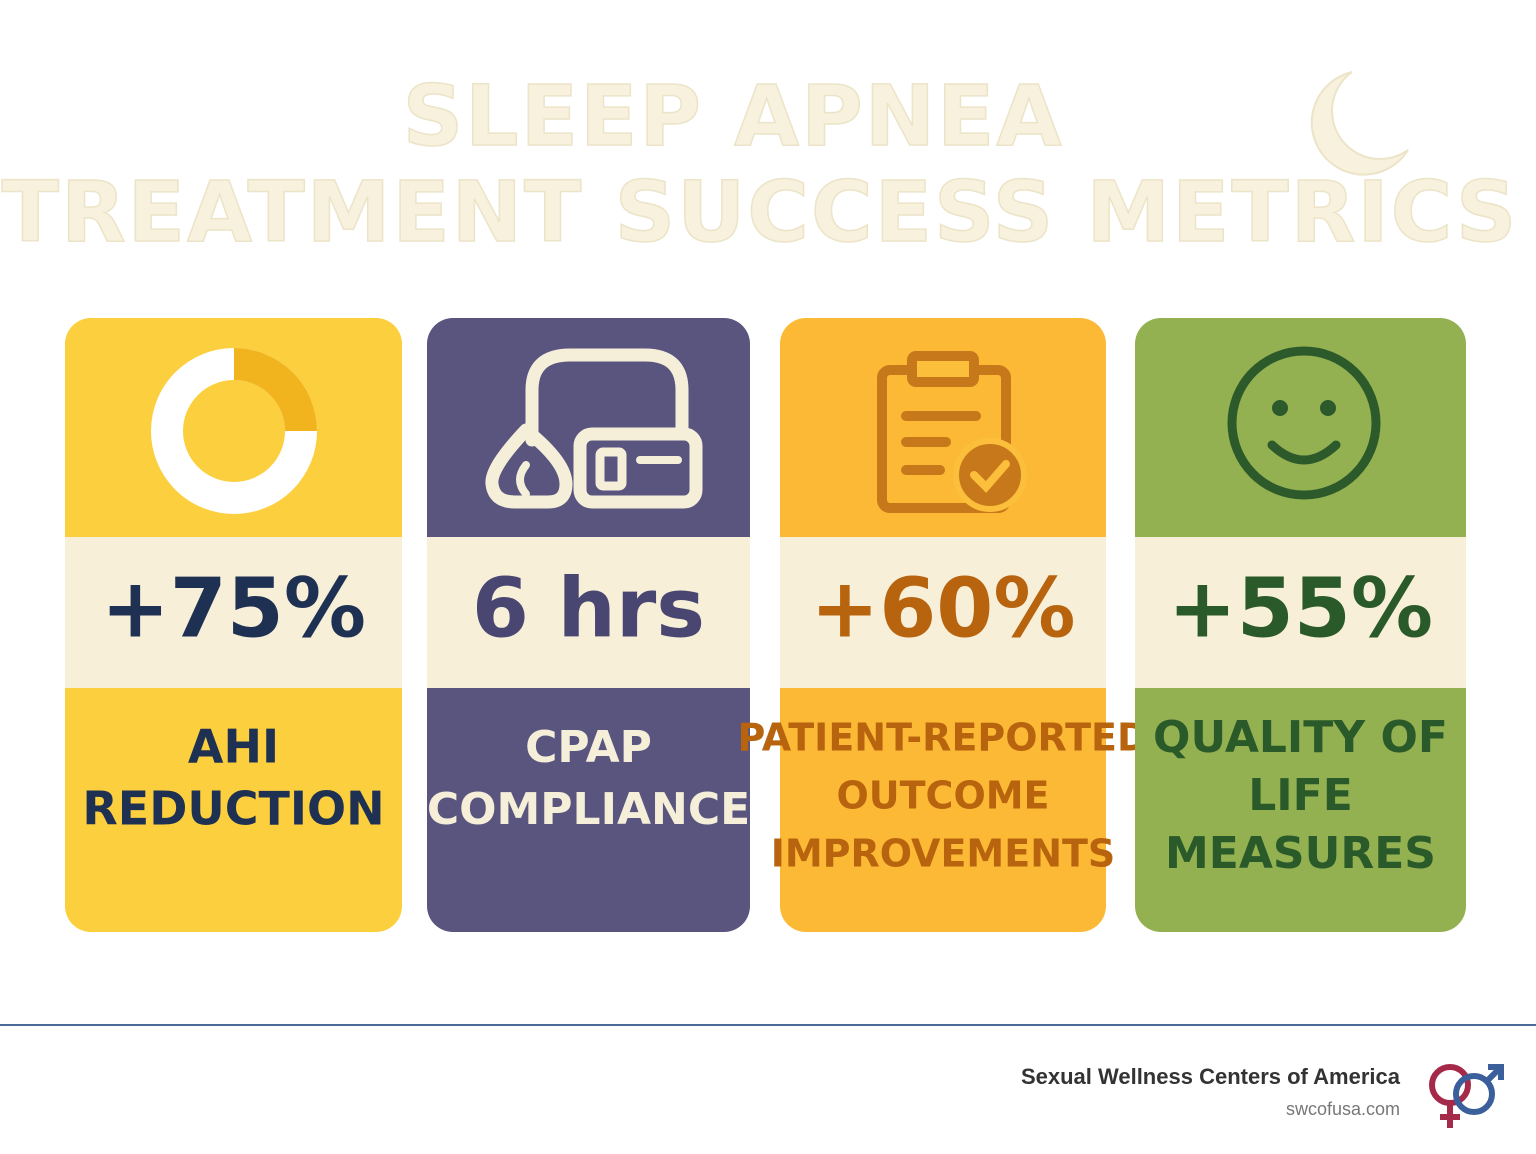 The image size is (1536, 1154). I want to click on card-label: AHI, so click(233, 747).